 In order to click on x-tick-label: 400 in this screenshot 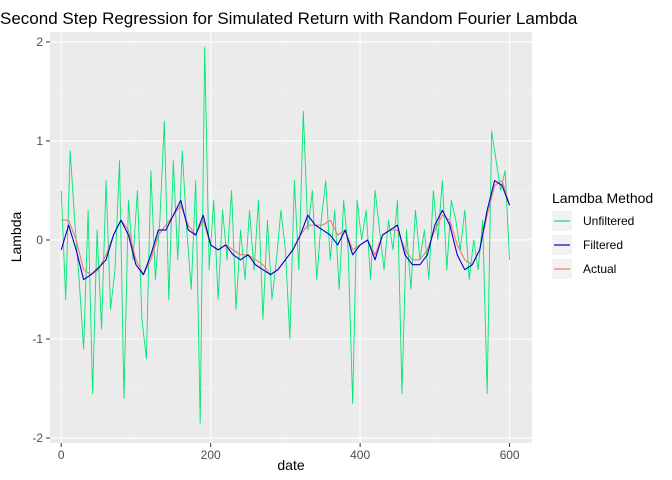, I will do `click(360, 455)`.